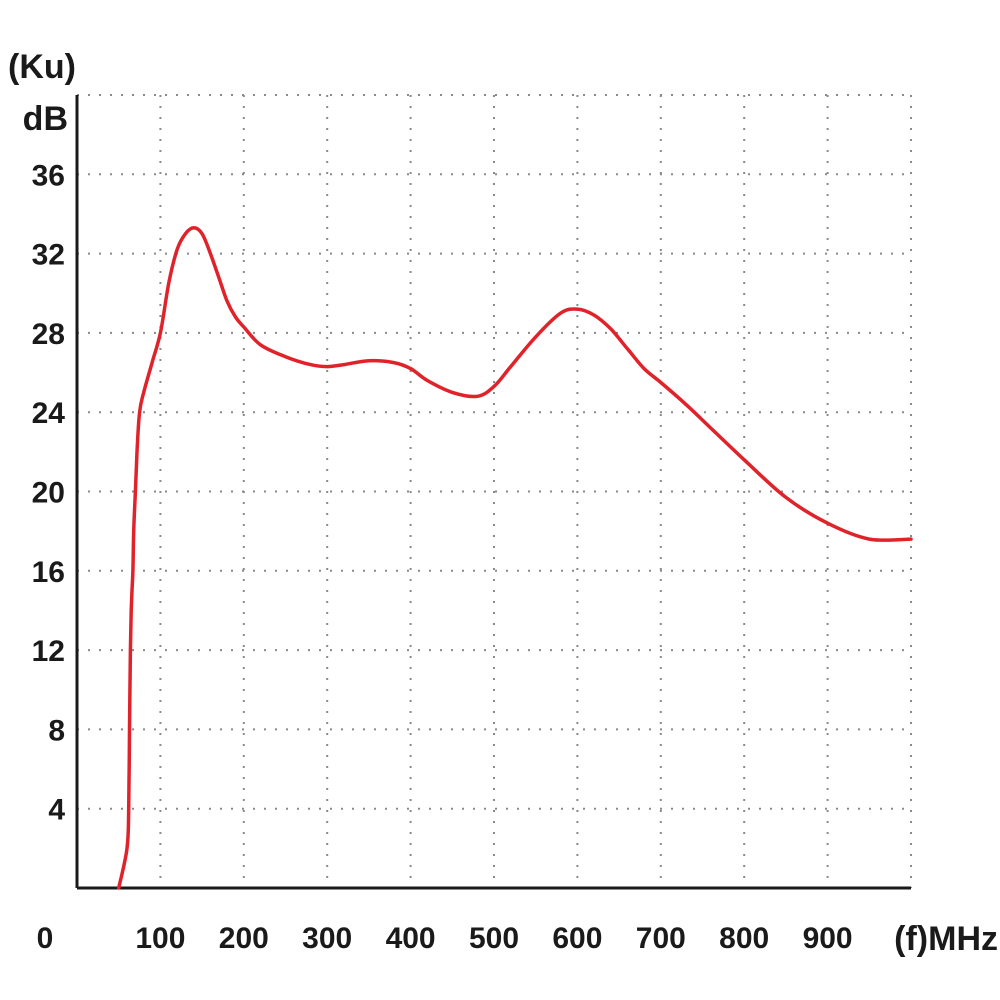  What do you see at coordinates (49, 413) in the screenshot?
I see `y-tick-label: 24` at bounding box center [49, 413].